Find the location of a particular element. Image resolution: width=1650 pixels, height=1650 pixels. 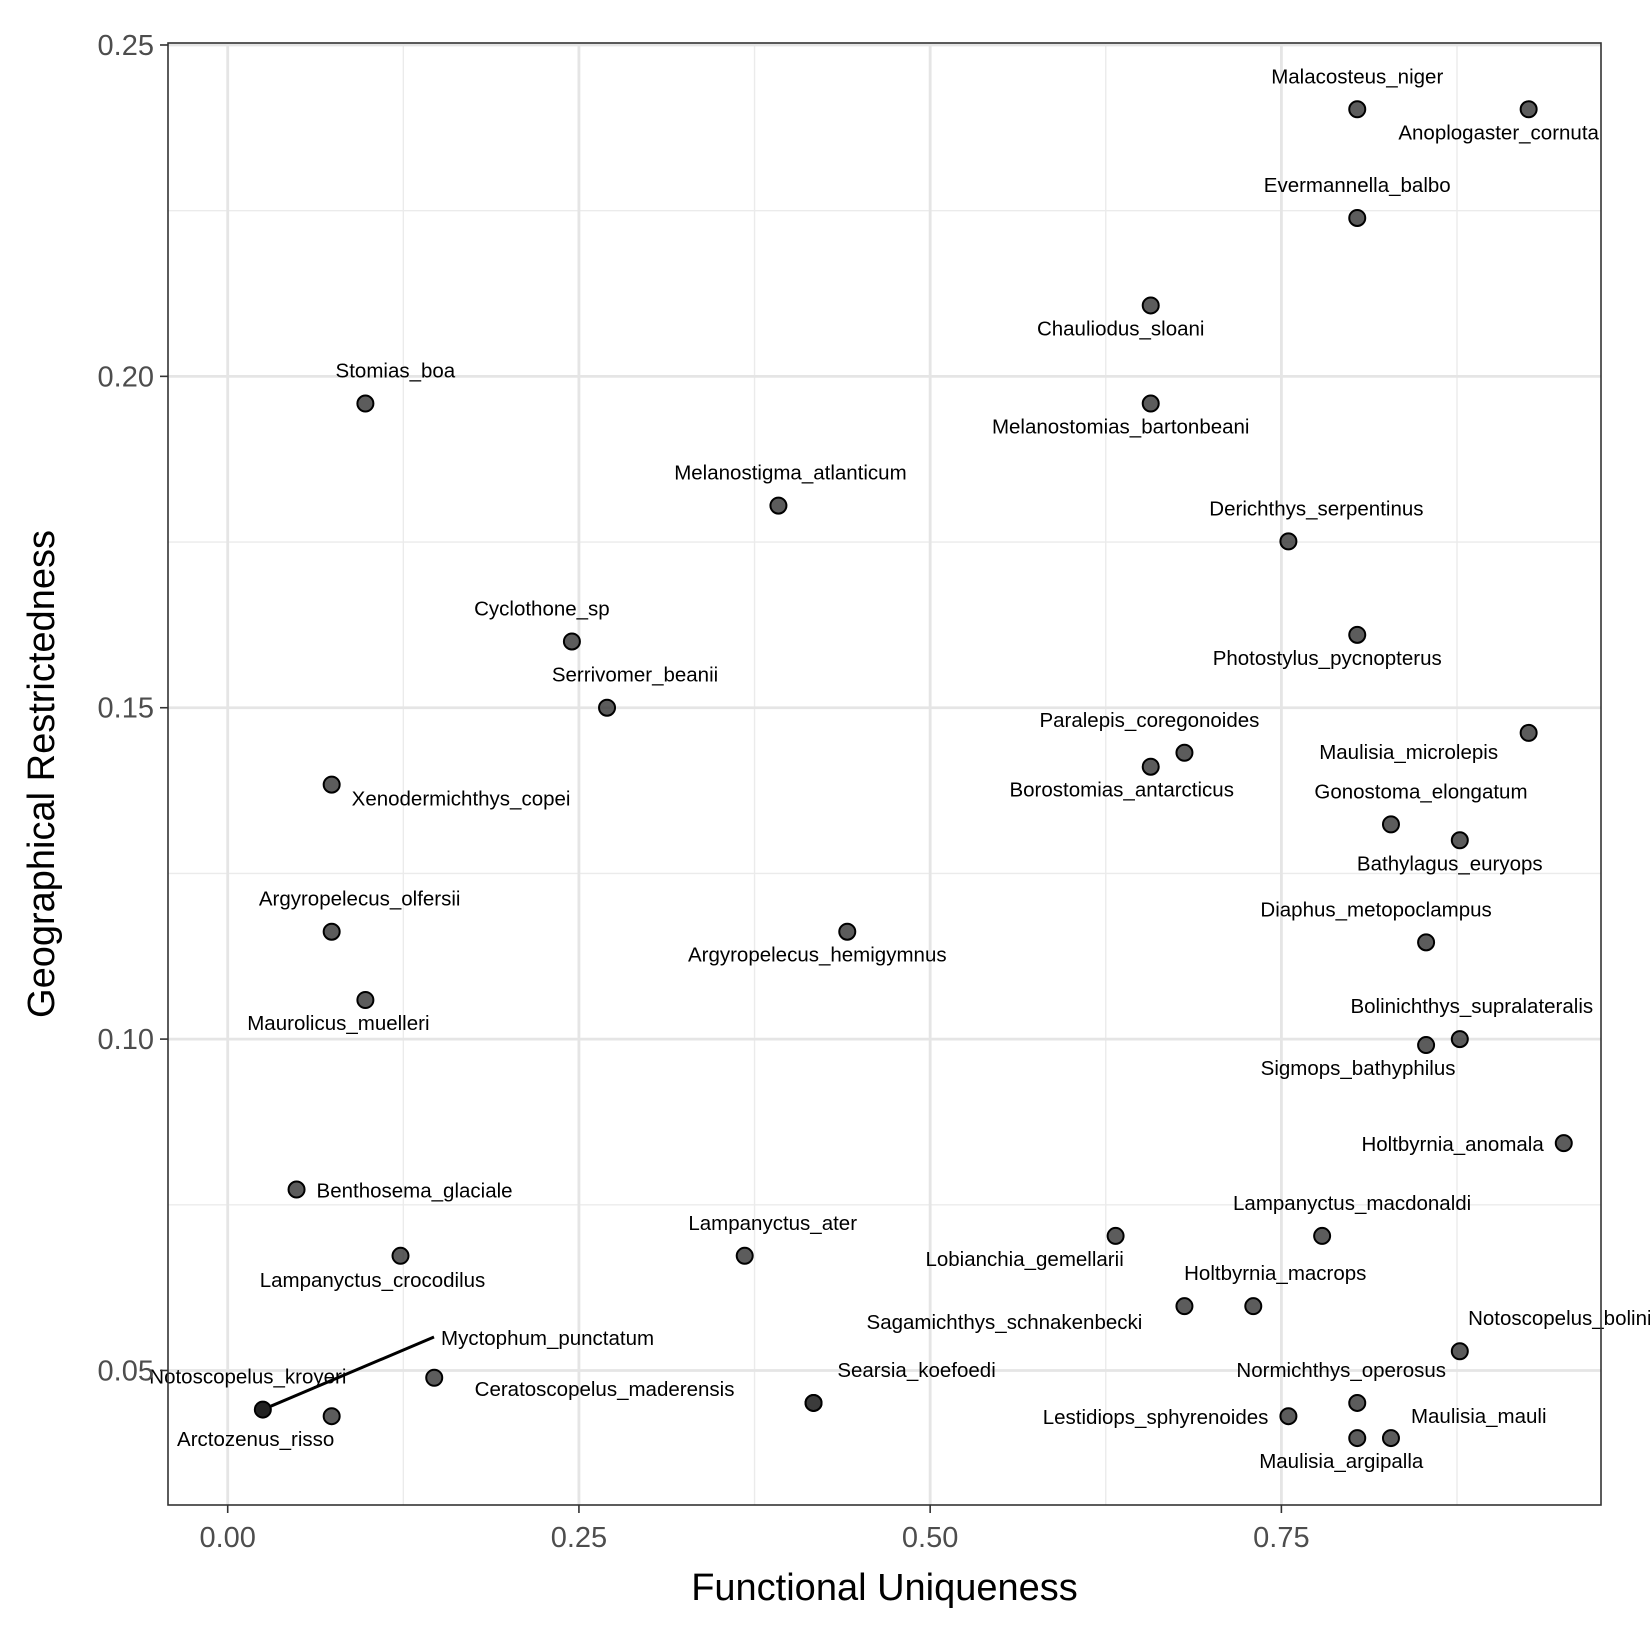

y-tick-label: 0.25 is located at coordinates (126, 46).